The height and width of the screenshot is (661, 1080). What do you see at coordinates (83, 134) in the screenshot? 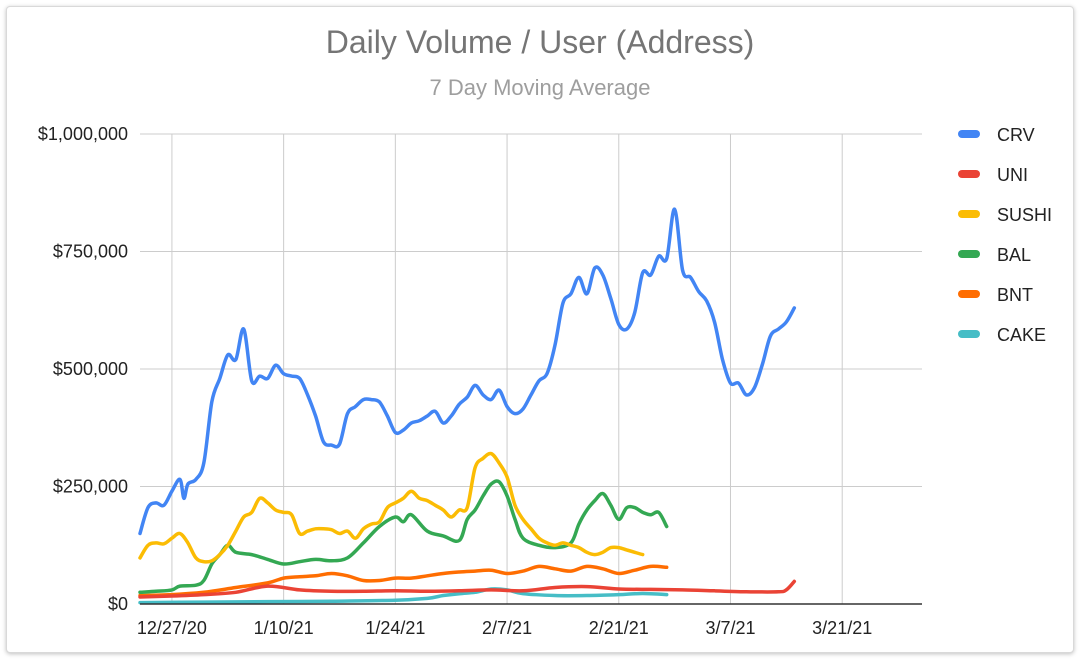
I see `y-tick-label: $1,000,000` at bounding box center [83, 134].